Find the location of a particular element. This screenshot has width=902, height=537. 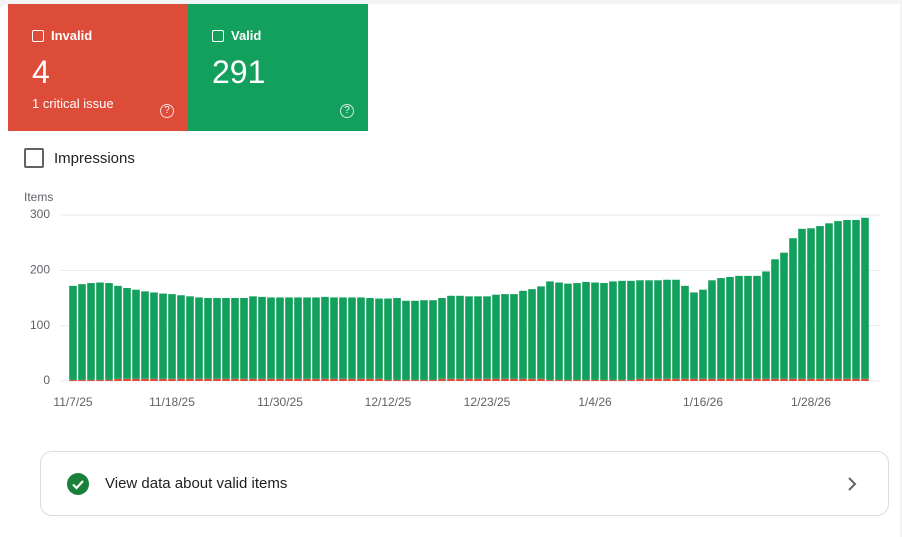

valid-tile: Valid 291 ? is located at coordinates (278, 67).